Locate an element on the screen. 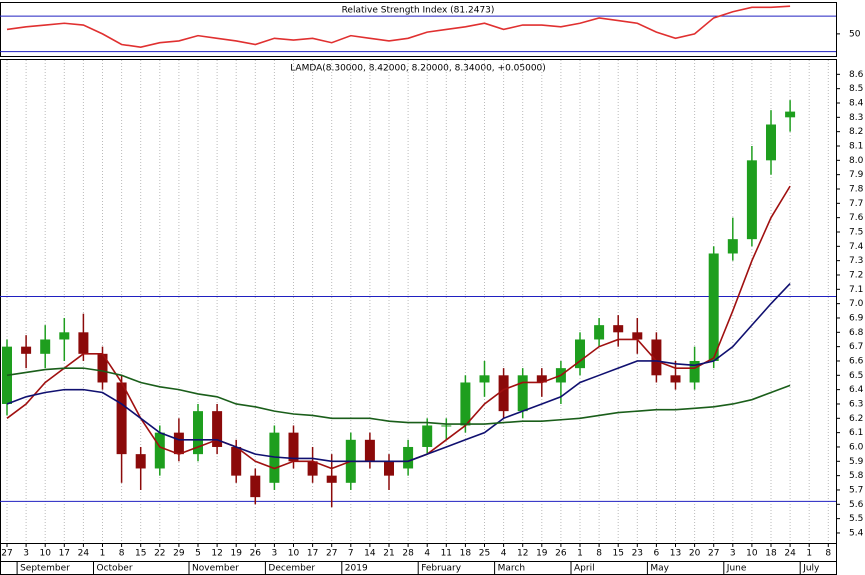 The image size is (865, 575). x-tick-label: 23 is located at coordinates (637, 554).